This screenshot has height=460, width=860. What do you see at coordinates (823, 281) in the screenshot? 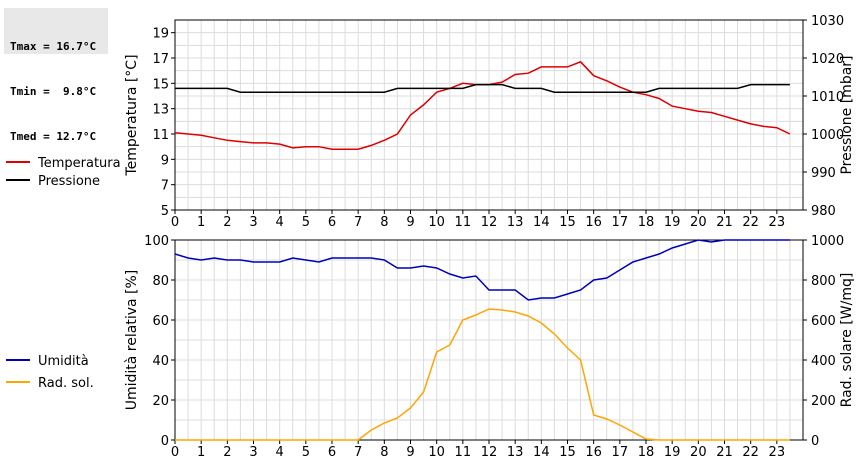
I see `y2-tick-label: 800` at bounding box center [823, 281].